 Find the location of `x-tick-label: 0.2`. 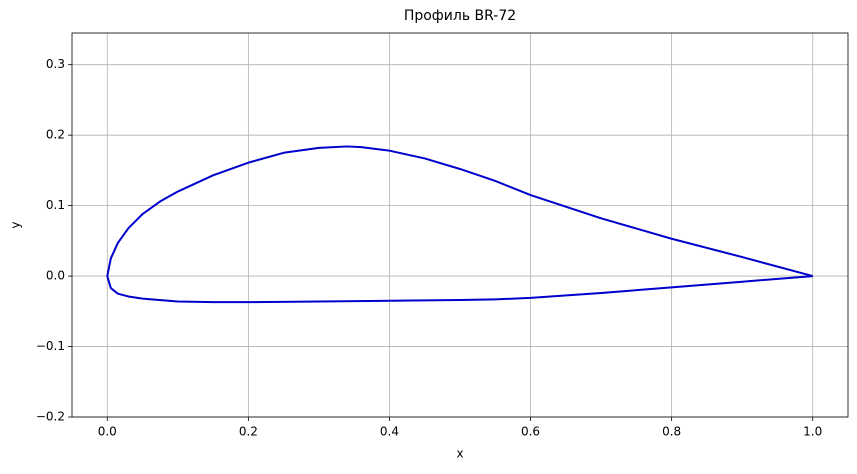

x-tick-label: 0.2 is located at coordinates (248, 432).